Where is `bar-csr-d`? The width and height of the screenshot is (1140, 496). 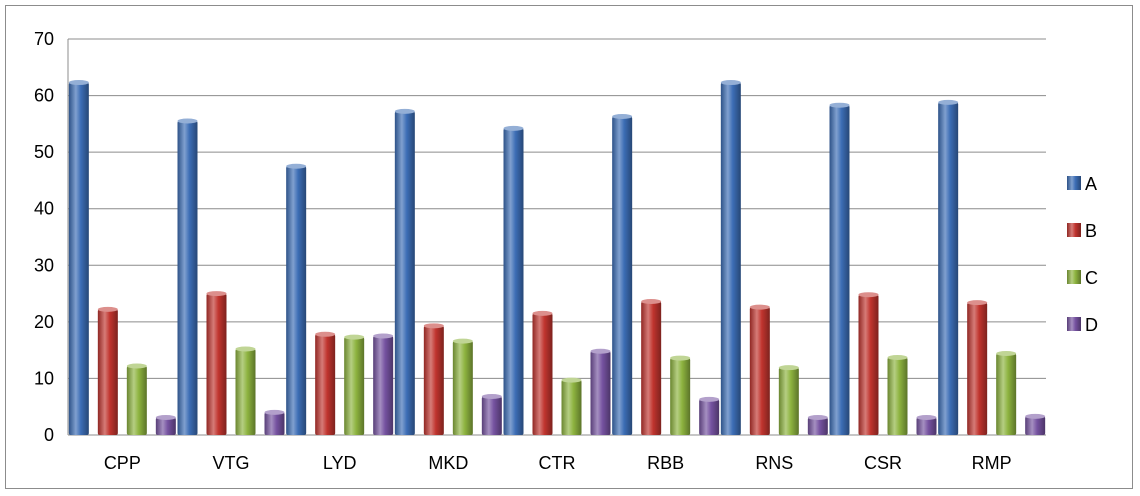
bar-csr-d is located at coordinates (926, 426).